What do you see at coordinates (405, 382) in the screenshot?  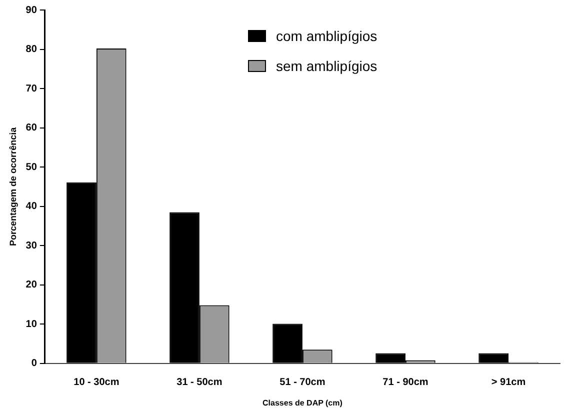 I see `x-tick-label: 71 - 90cm` at bounding box center [405, 382].